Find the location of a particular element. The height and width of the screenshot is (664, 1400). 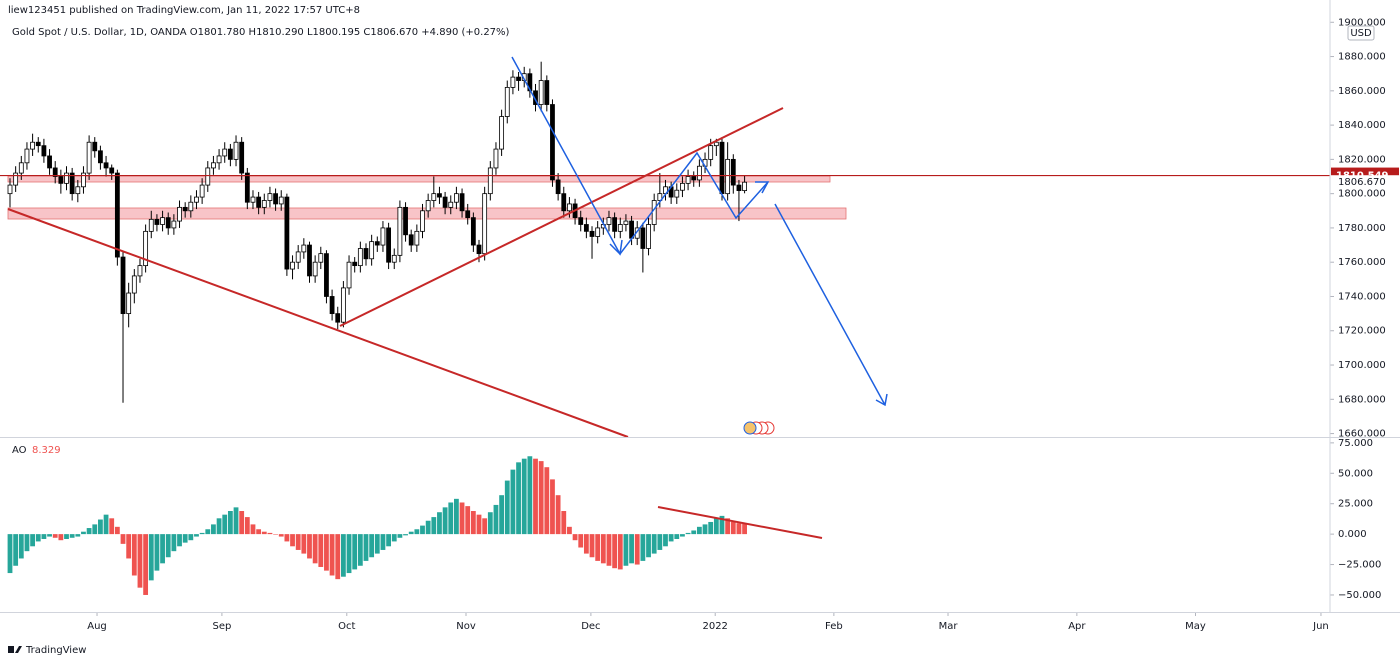

currency-box is located at coordinates (1361, 33).